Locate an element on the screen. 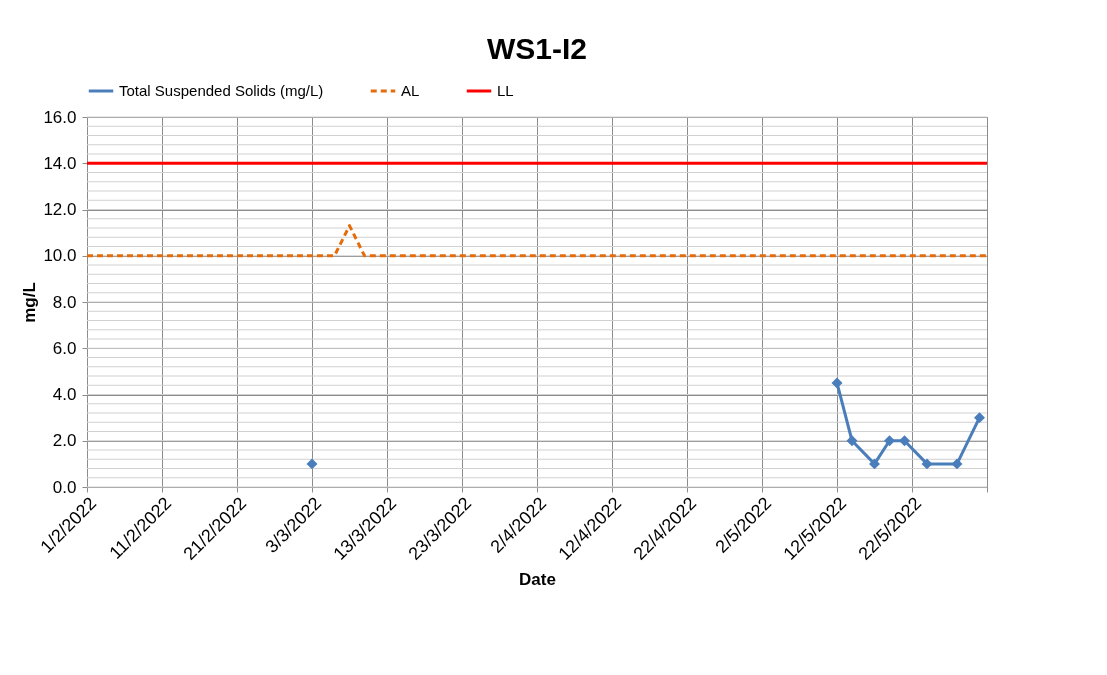  legend-label: Total Suspended Solids (mg/L) is located at coordinates (221, 90).